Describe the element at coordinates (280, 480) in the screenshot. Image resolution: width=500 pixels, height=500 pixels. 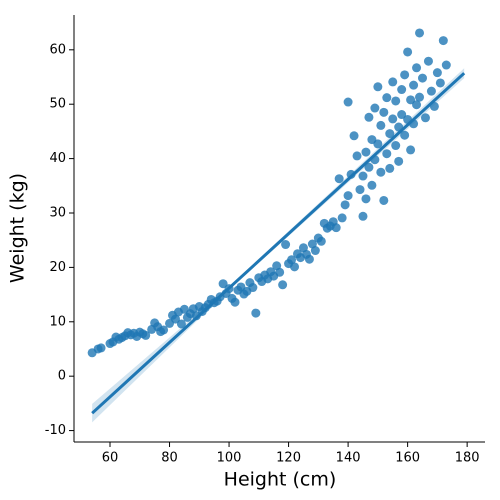
I see `x-axis-label: Height (cm)` at that location.